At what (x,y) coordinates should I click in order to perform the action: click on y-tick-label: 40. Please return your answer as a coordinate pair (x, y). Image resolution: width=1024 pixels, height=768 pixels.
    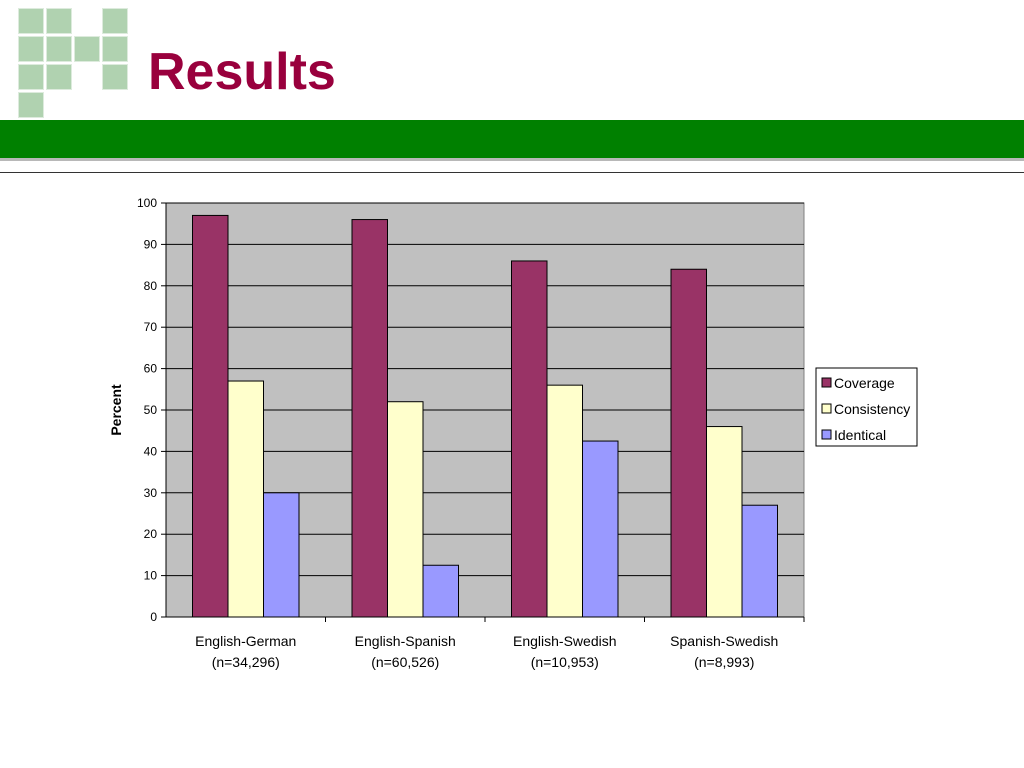
    Looking at the image, I should click on (151, 451).